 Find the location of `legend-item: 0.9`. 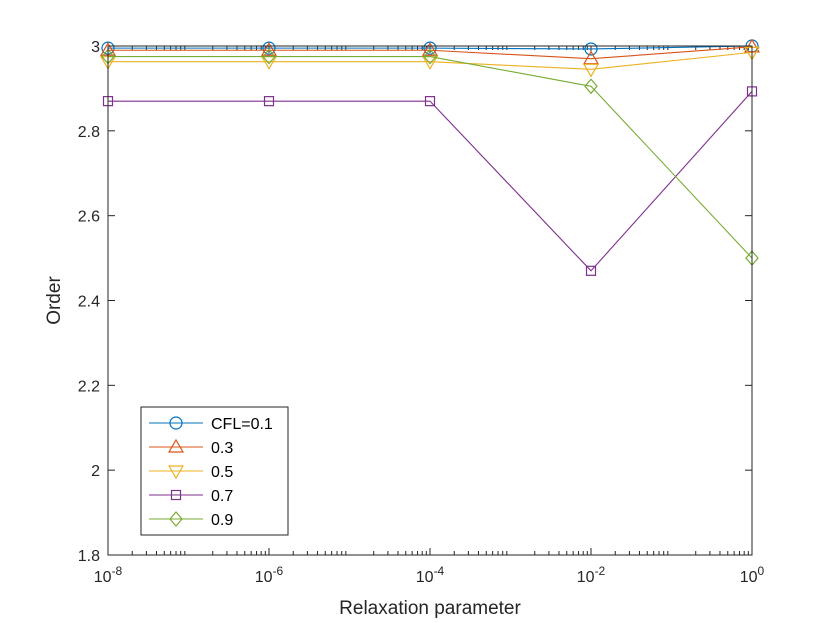

legend-item: 0.9 is located at coordinates (191, 520).